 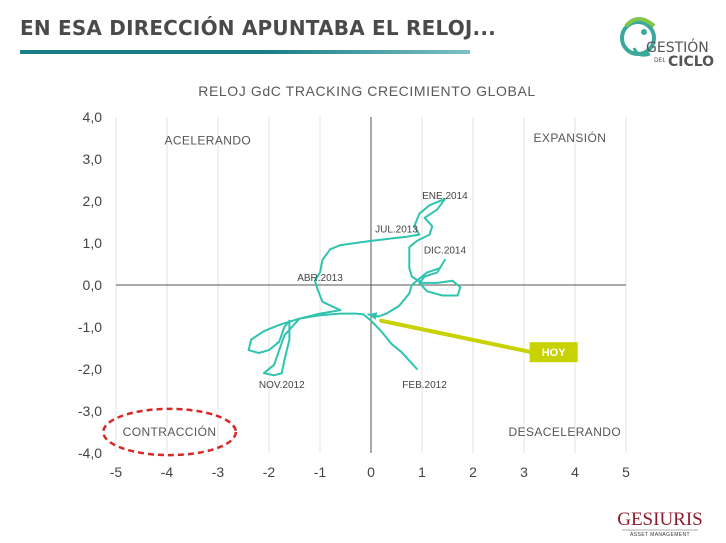 I want to click on x-axis-ticks: -5 -4 -3 -2 -1 0 1 2 3 4 5, so click(x=370, y=472).